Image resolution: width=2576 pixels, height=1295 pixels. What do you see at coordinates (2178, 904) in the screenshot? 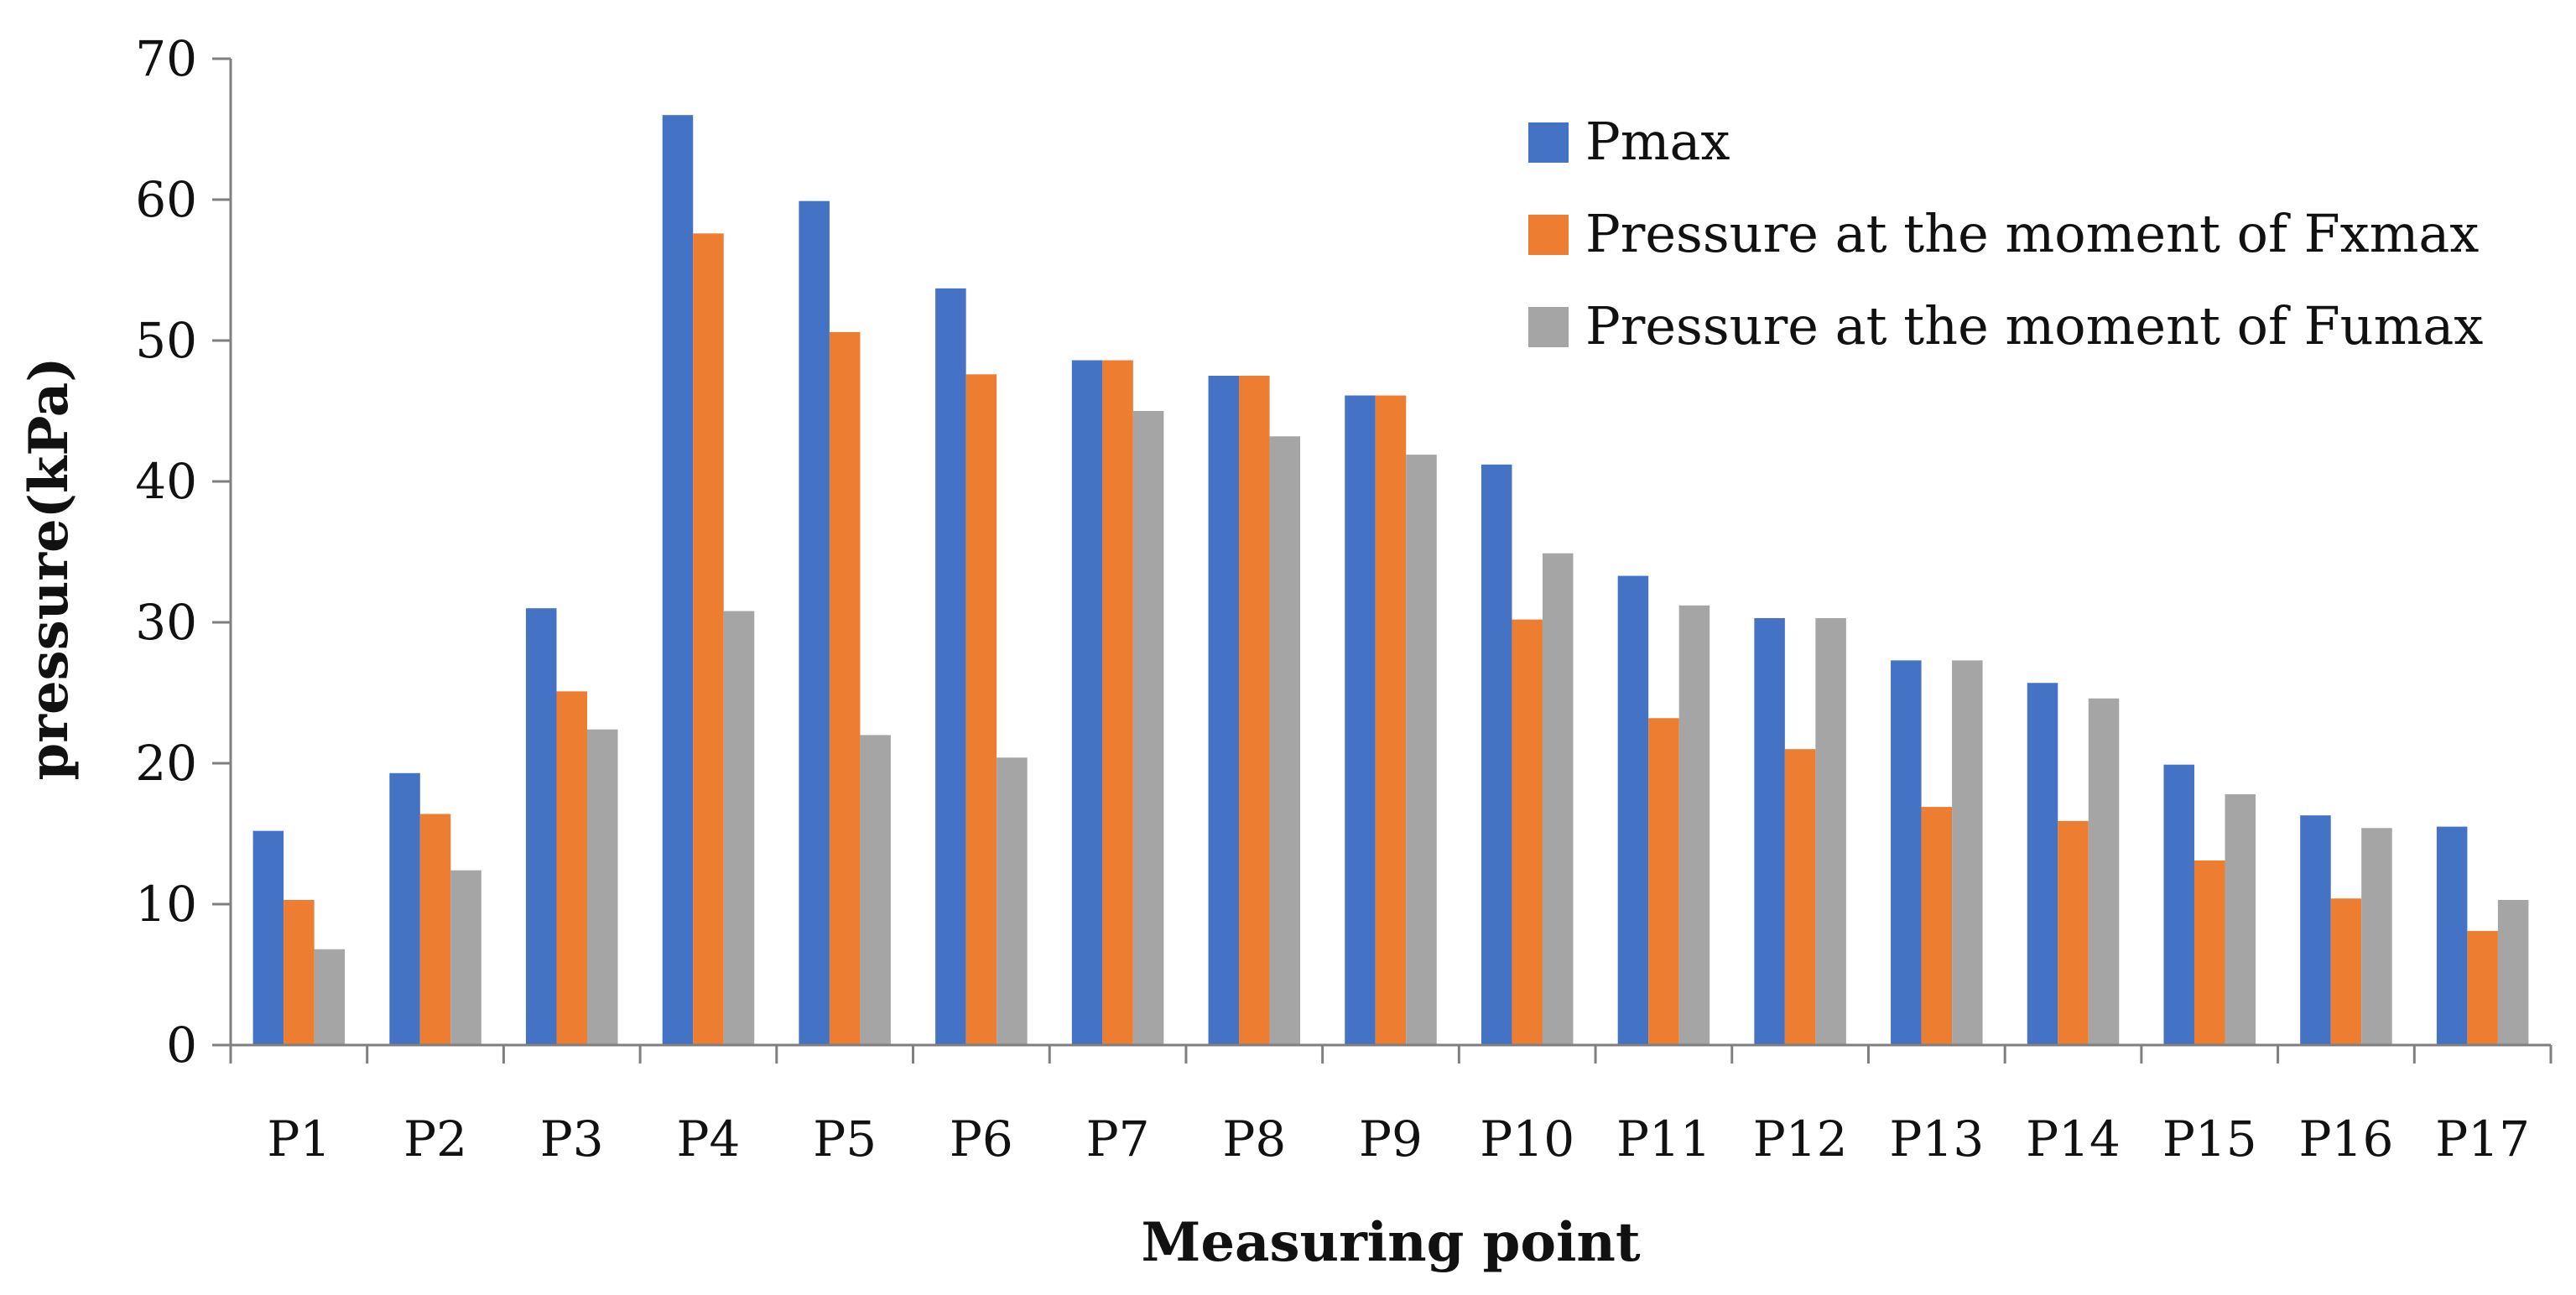
I see `bar-1-p15` at bounding box center [2178, 904].